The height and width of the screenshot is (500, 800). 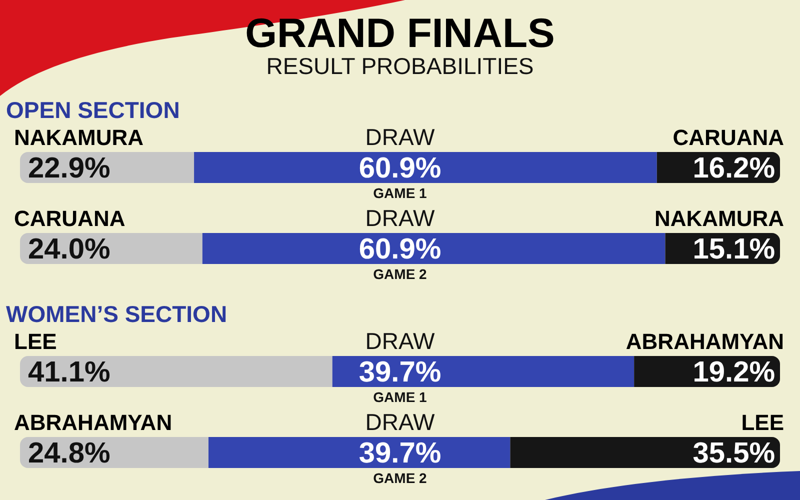 What do you see at coordinates (734, 454) in the screenshot?
I see `data-label: 35.5%` at bounding box center [734, 454].